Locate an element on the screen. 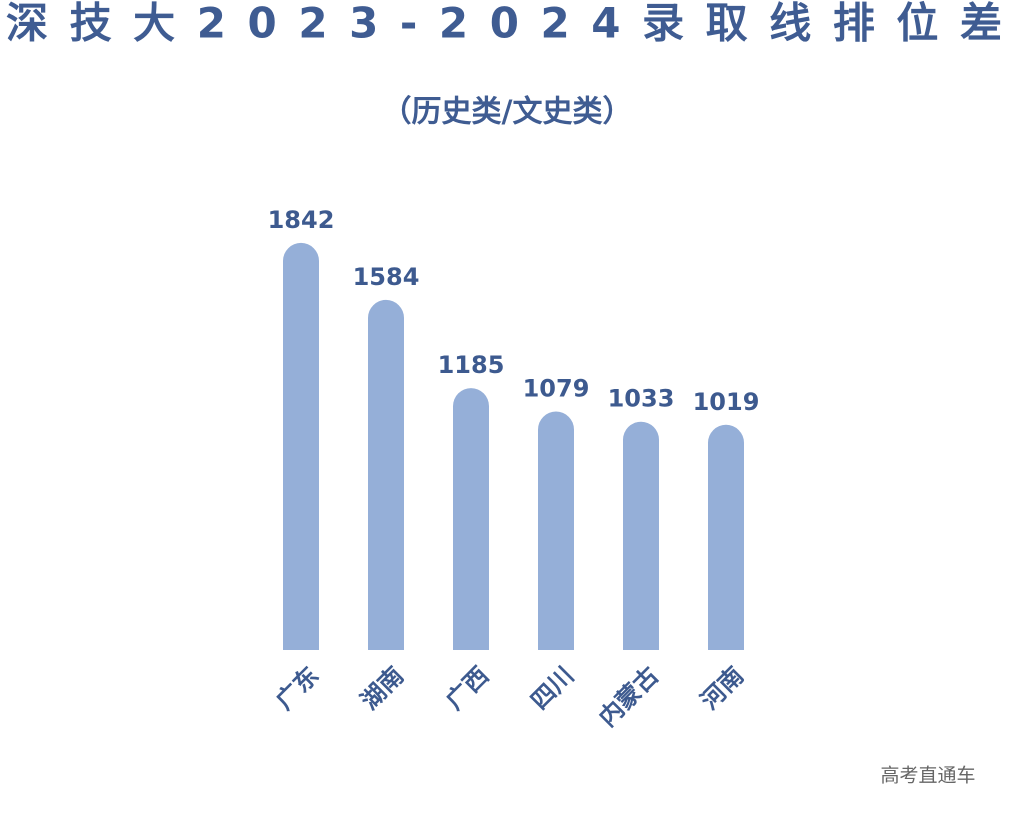 This screenshot has height=817, width=1011. x-tick-label: 四川 is located at coordinates (552, 688).